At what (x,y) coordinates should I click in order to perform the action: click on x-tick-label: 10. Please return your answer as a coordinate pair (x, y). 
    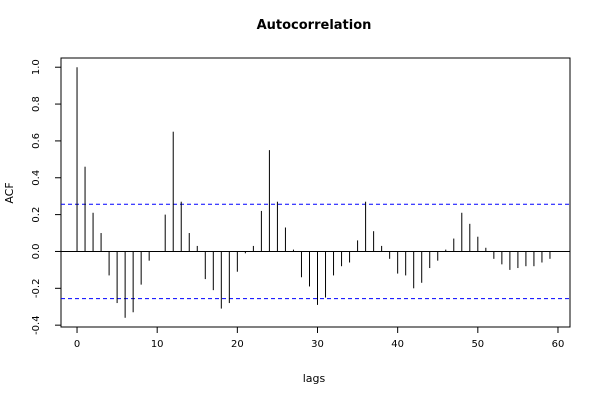
    Looking at the image, I should click on (157, 344).